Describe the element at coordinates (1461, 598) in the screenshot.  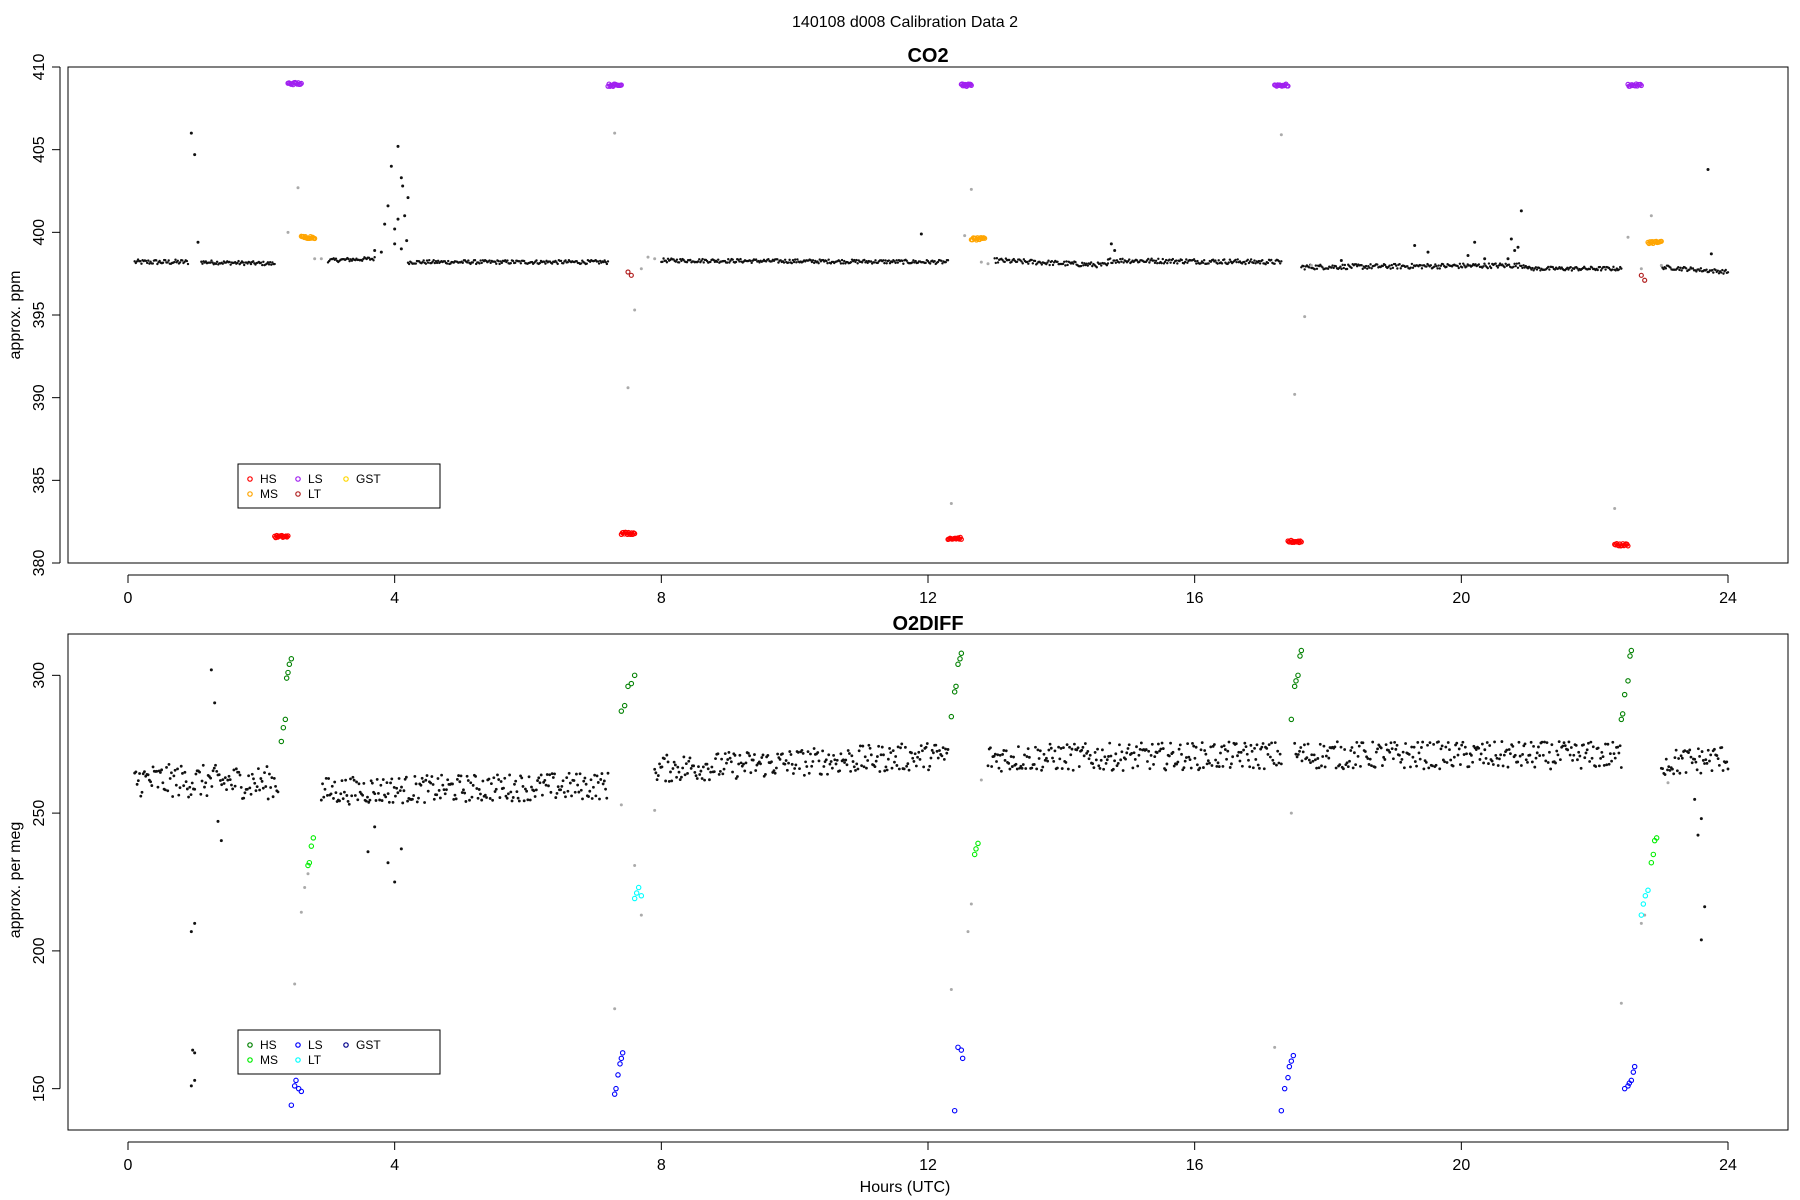
I see `x-tick-label: 20` at that location.